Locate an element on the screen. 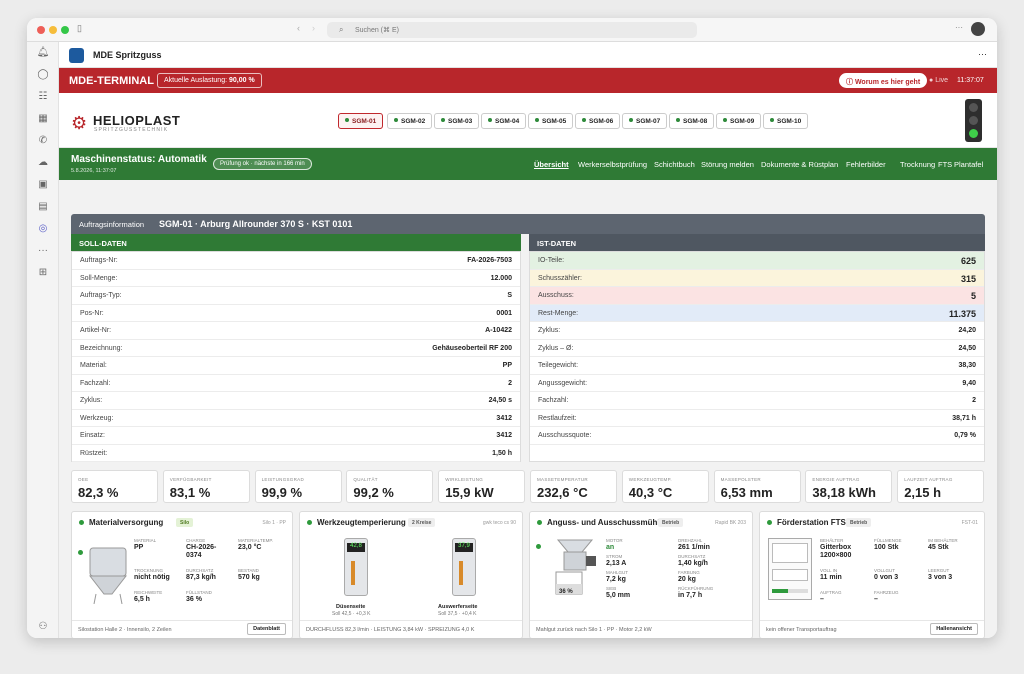  calendar-icon: ▦ is located at coordinates (43, 118).